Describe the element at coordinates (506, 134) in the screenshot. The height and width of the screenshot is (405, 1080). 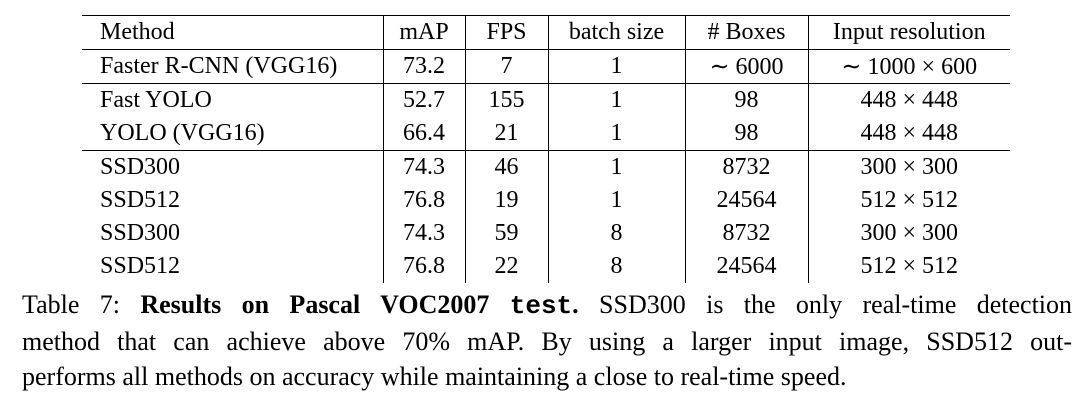
I see `table-cell: 21` at that location.